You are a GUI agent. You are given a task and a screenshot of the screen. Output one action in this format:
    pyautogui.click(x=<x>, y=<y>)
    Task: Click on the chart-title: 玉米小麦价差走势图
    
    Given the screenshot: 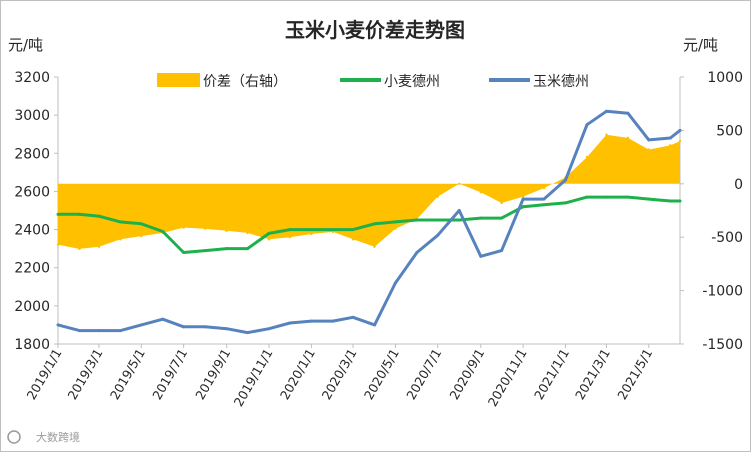 What is the action you would take?
    pyautogui.click(x=375, y=30)
    